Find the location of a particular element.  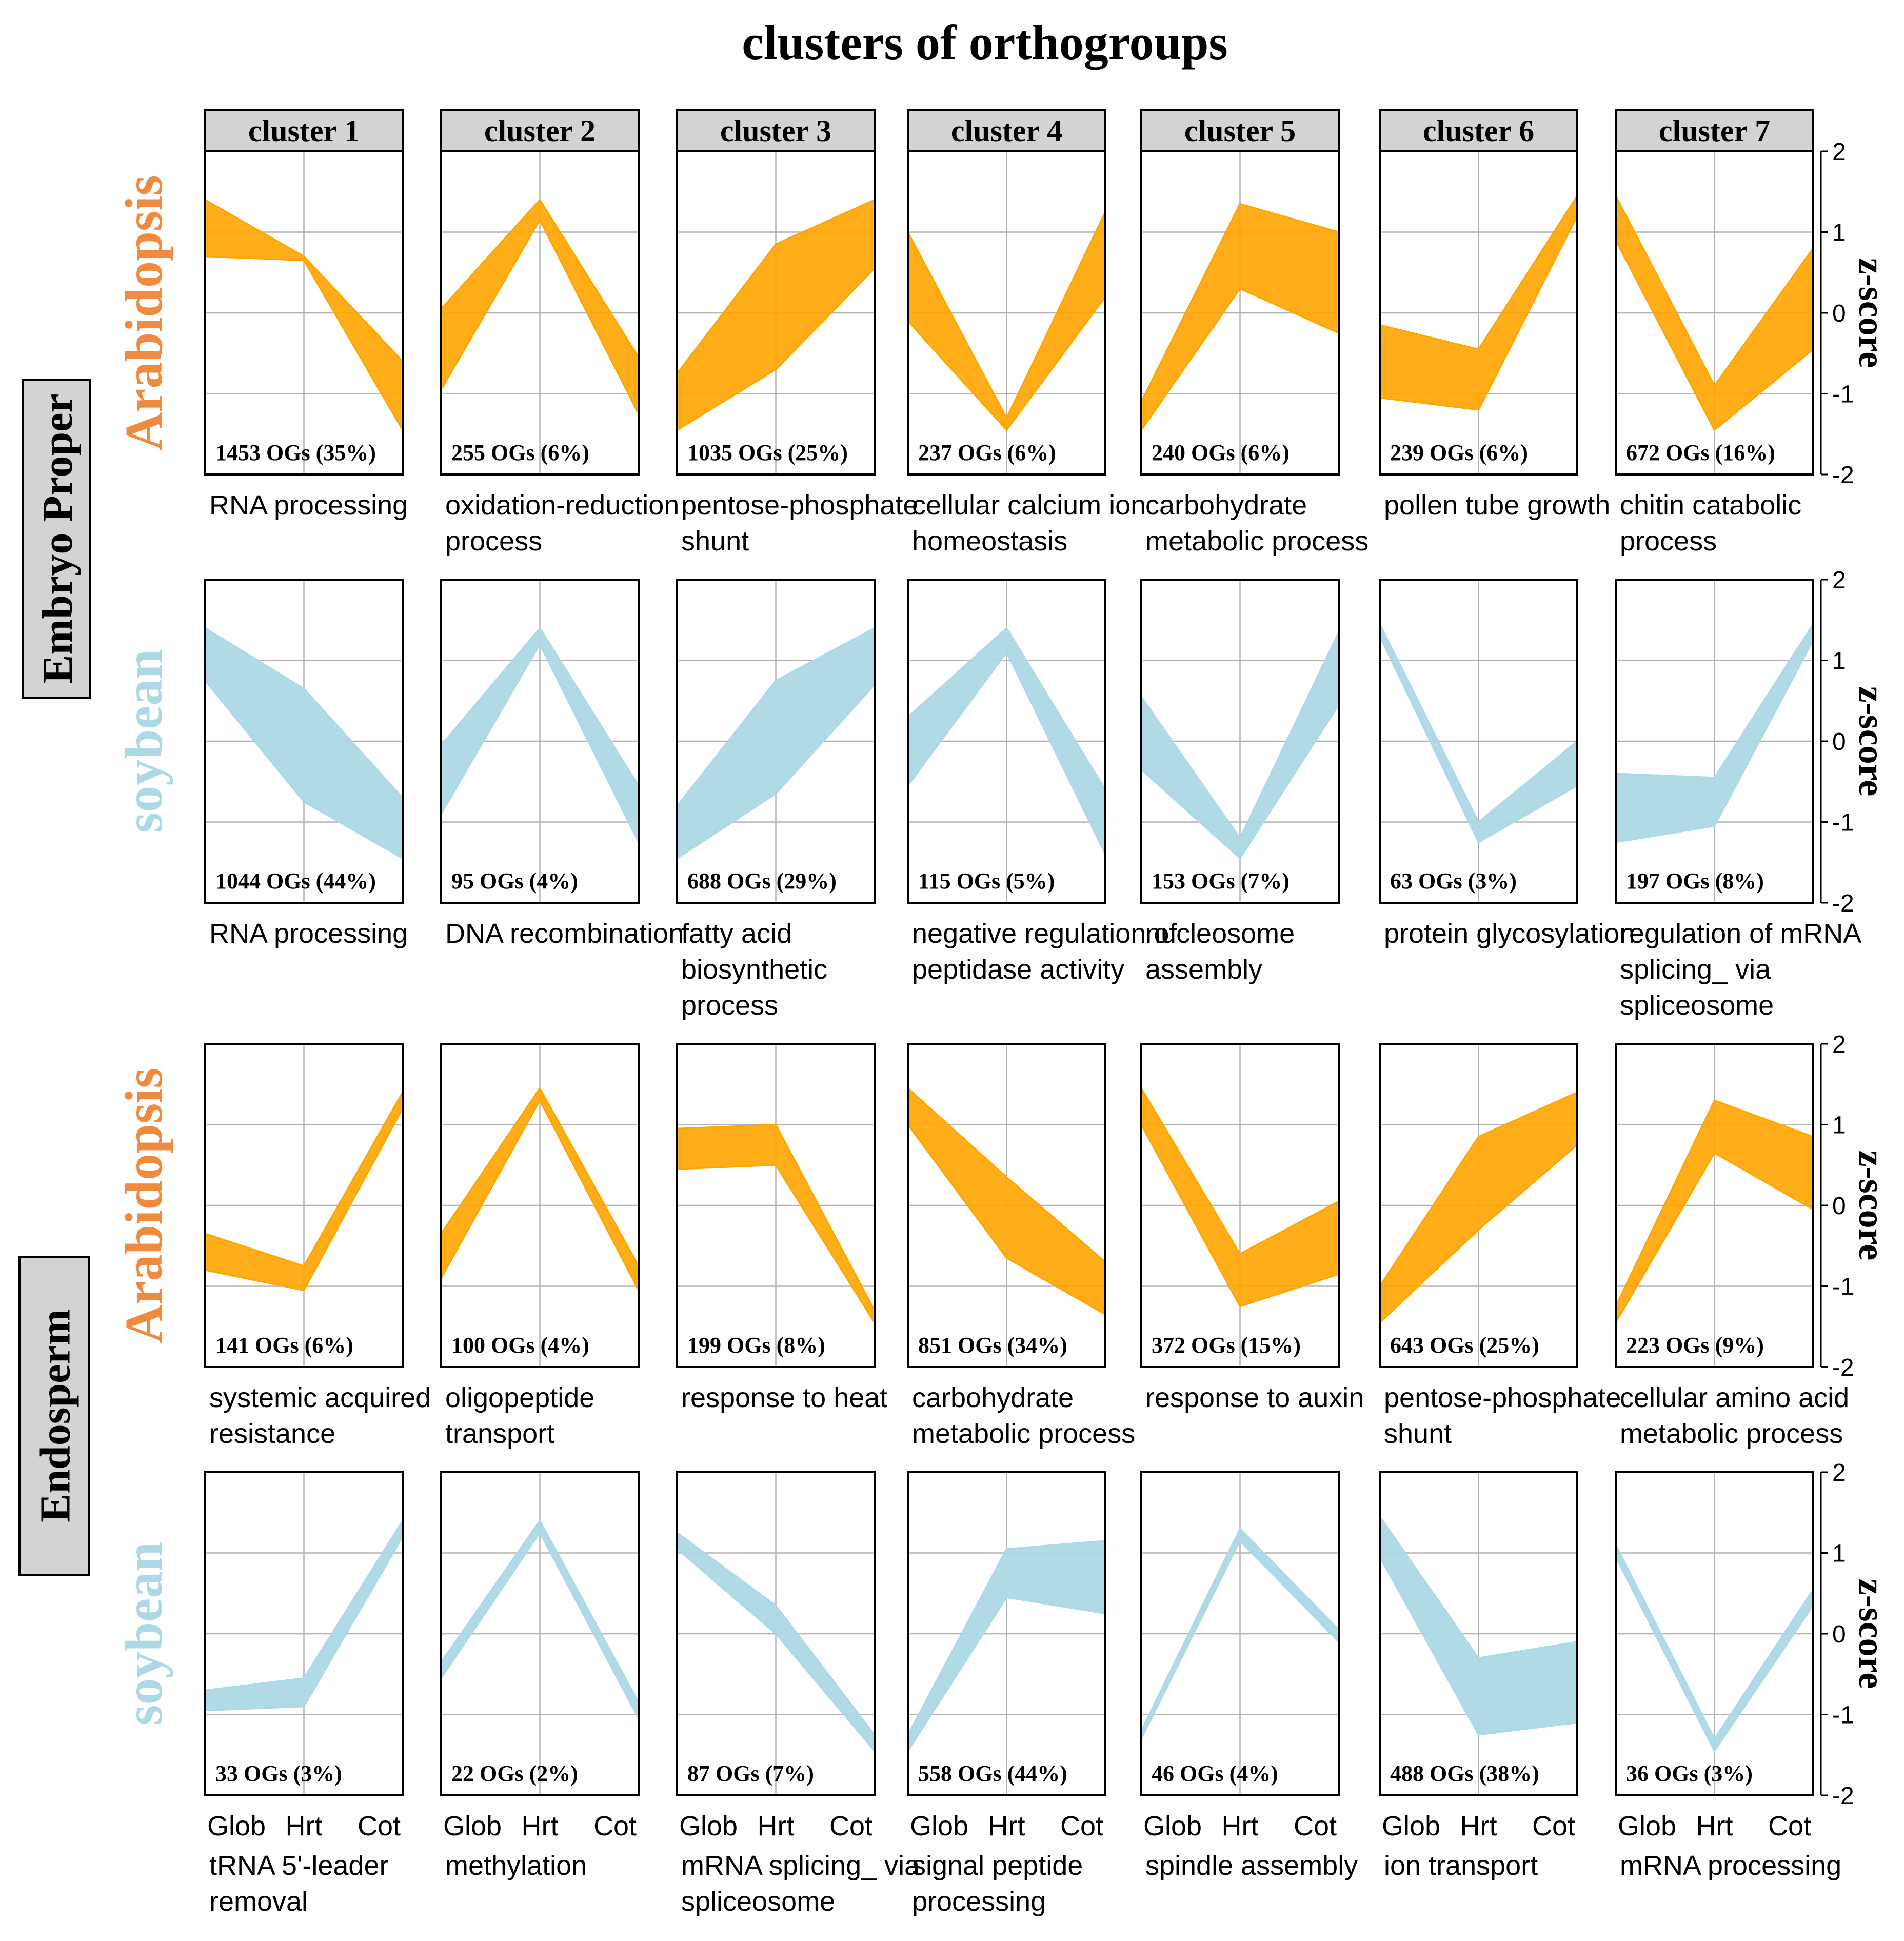

og-count-label: 1453 OGs (35%) is located at coordinates (295, 452).